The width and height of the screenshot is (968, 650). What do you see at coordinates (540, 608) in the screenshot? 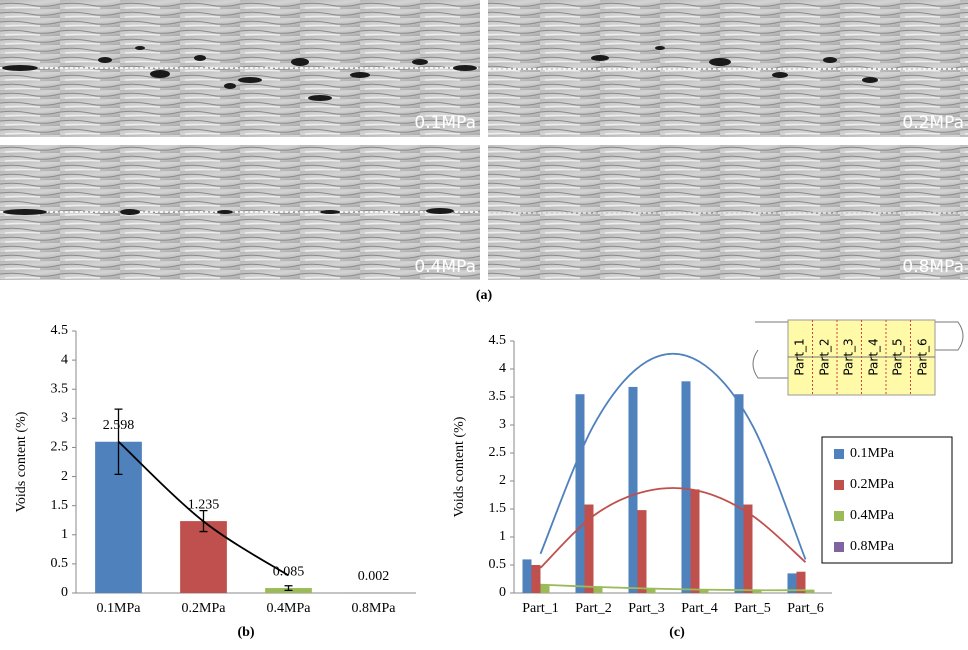
I see `x-tick-label: Part_1` at bounding box center [540, 608].